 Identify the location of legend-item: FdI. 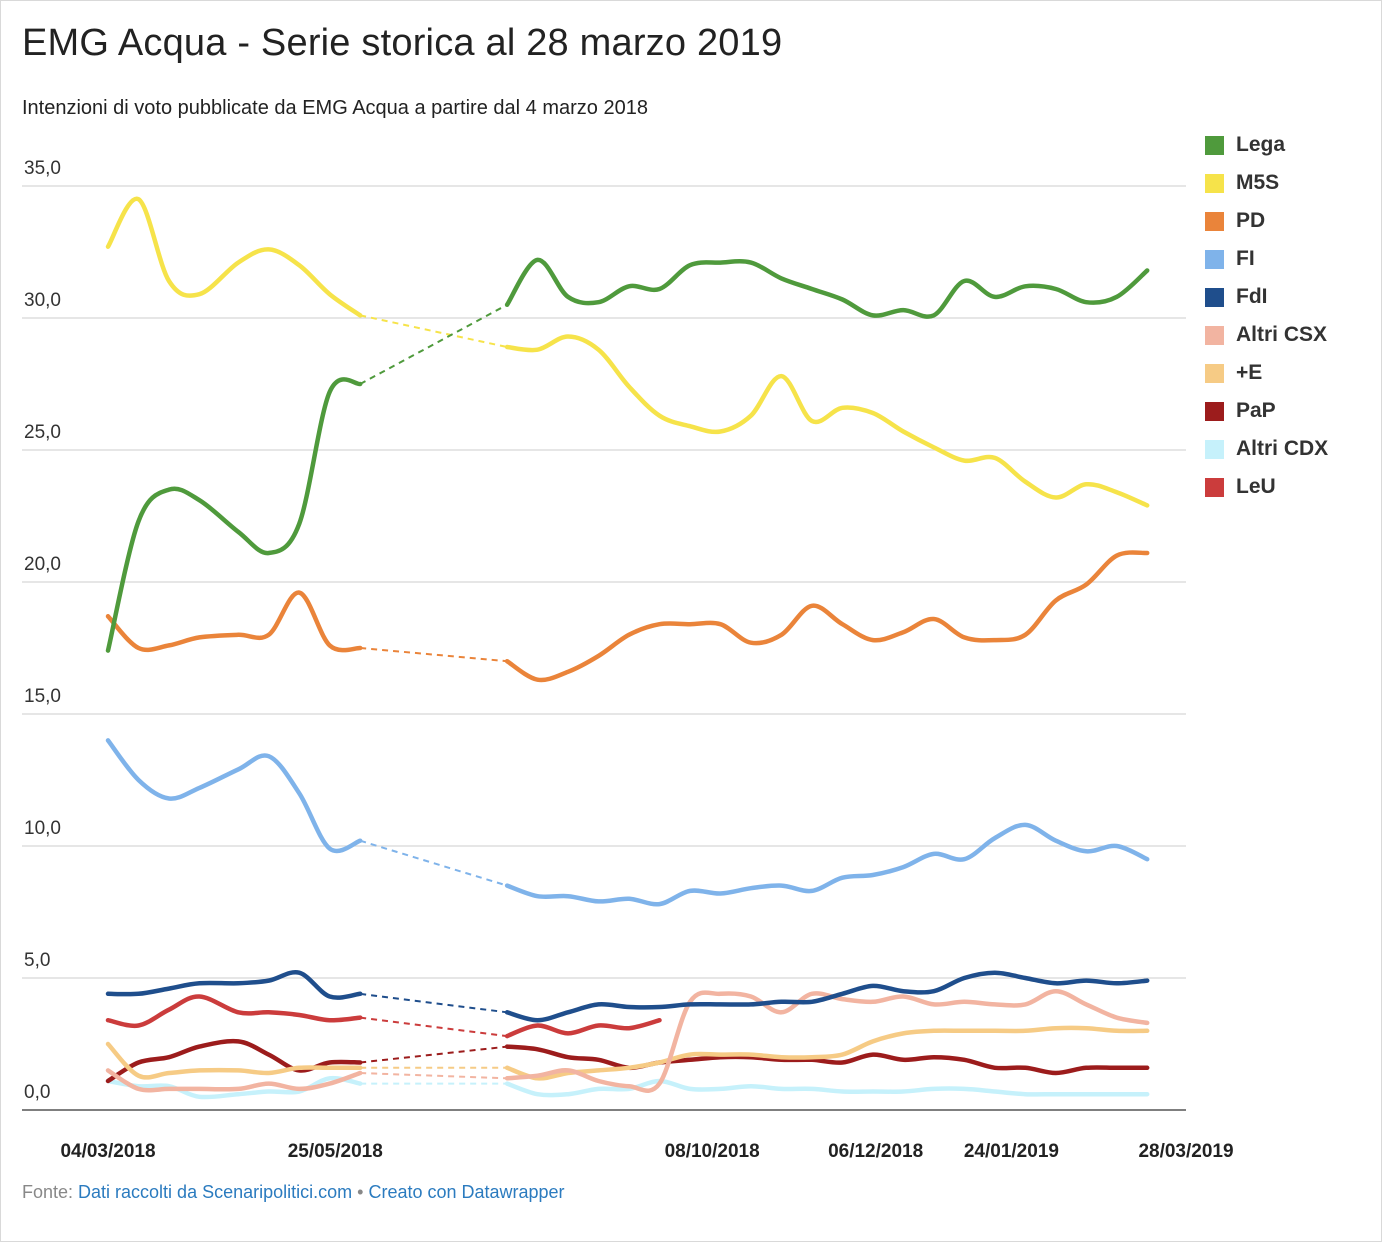
(1266, 297).